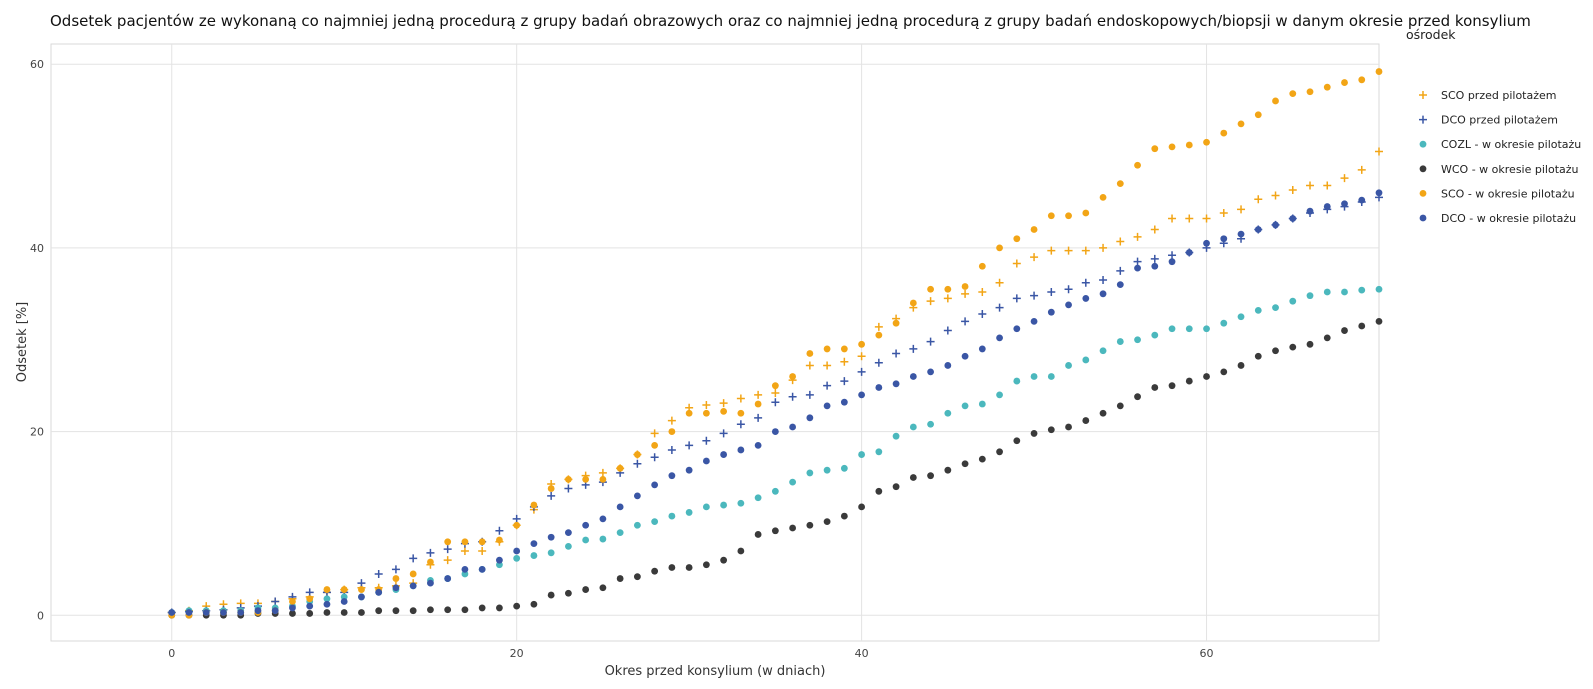 The width and height of the screenshot is (1593, 689). Describe the element at coordinates (1510, 169) in the screenshot. I see `legend-label: WCO - w okresie pilotażu` at that location.